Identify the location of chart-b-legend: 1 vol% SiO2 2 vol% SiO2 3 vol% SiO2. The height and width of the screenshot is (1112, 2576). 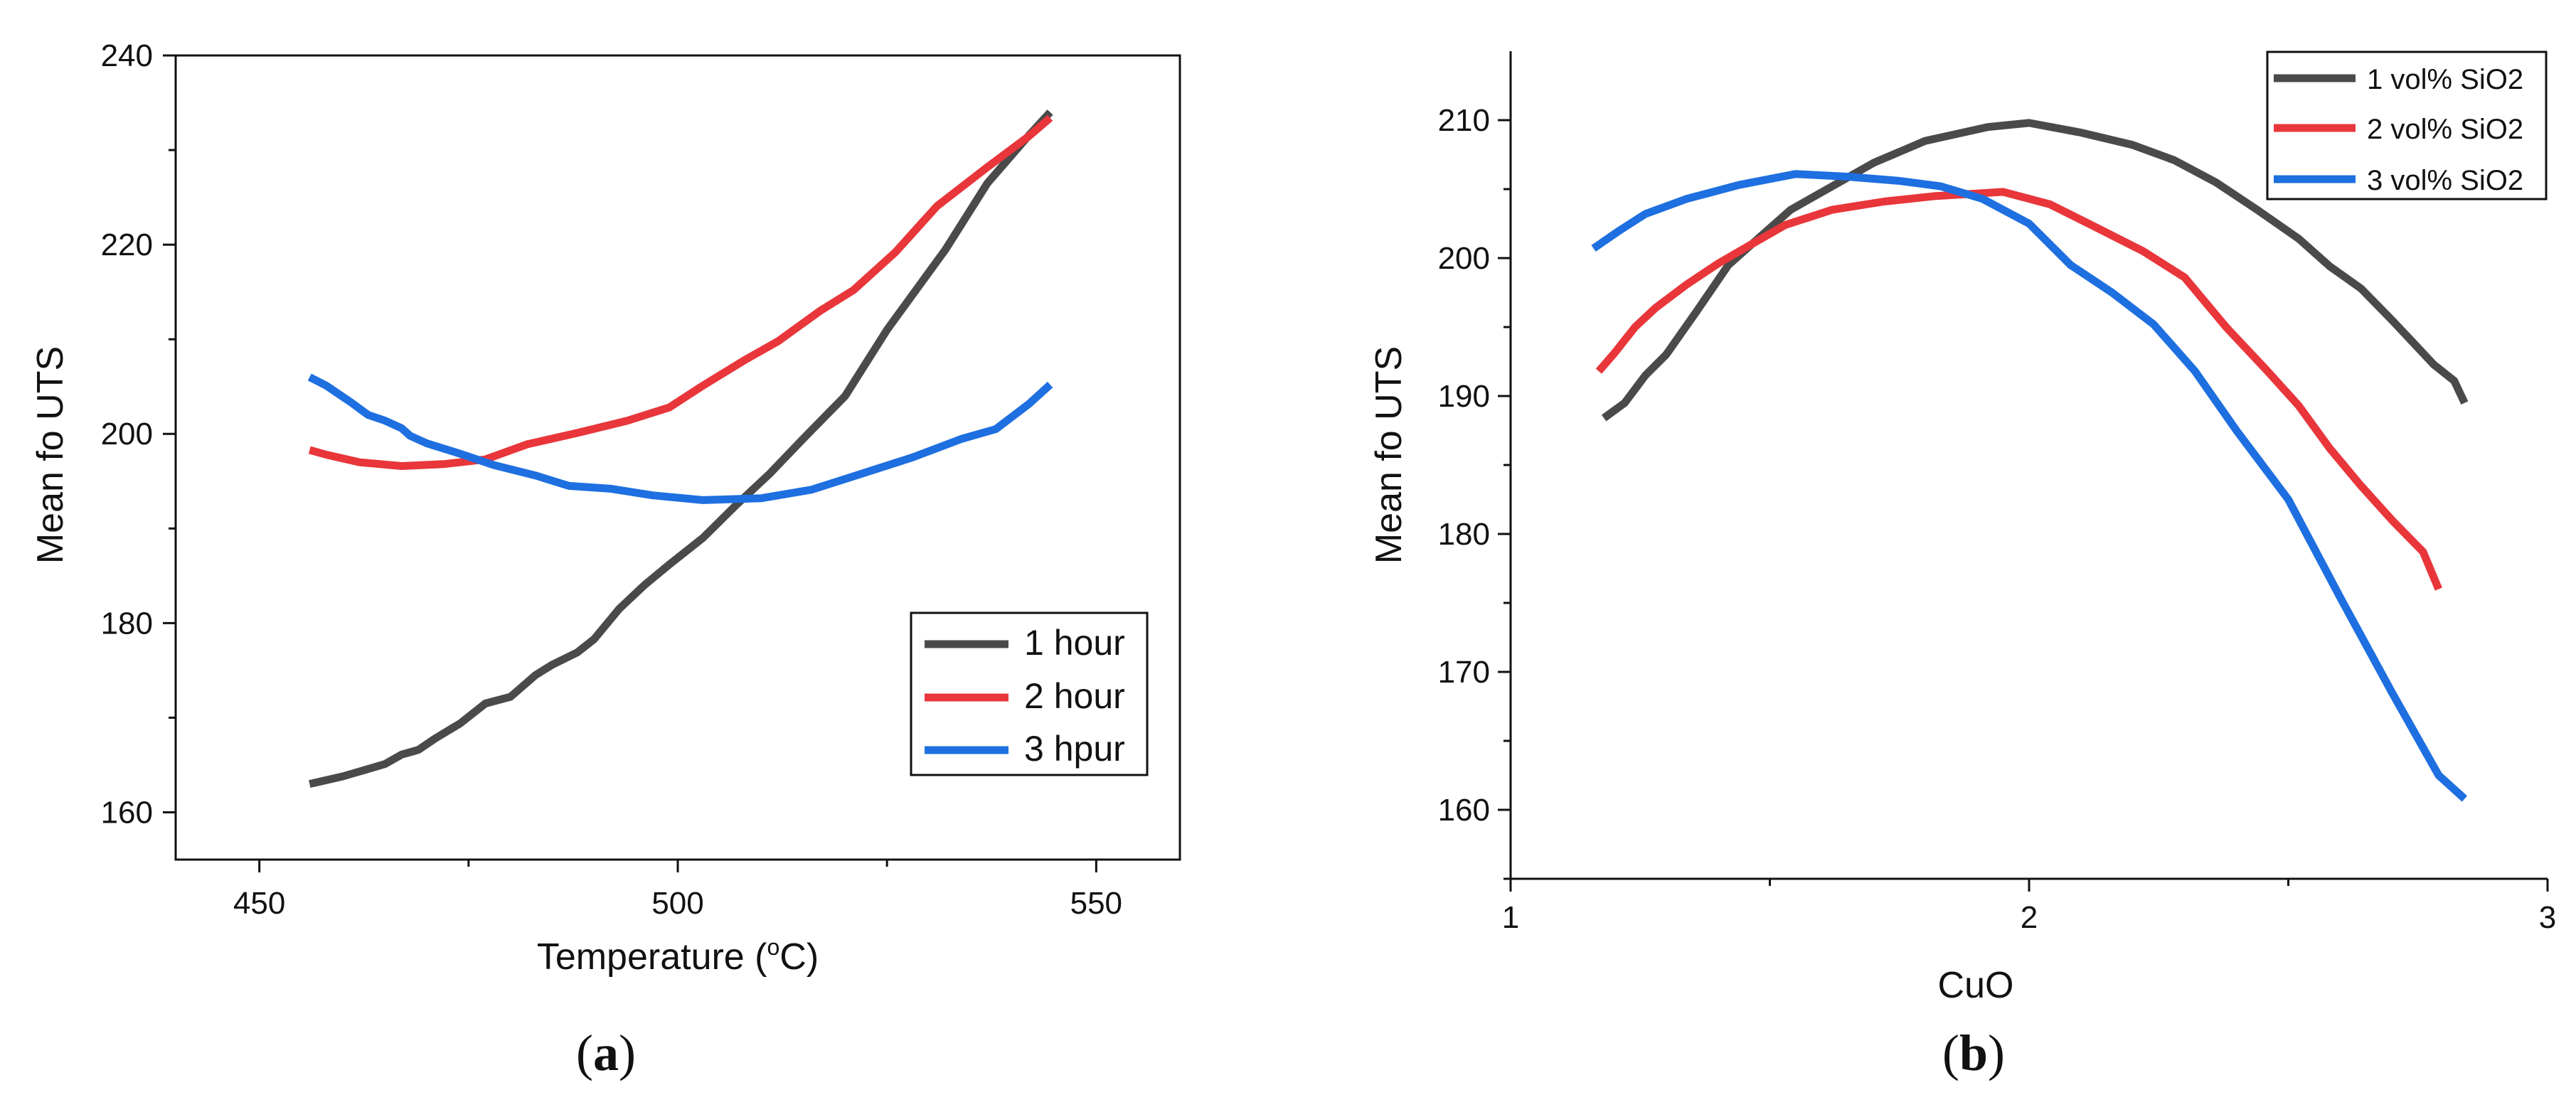
(2407, 125).